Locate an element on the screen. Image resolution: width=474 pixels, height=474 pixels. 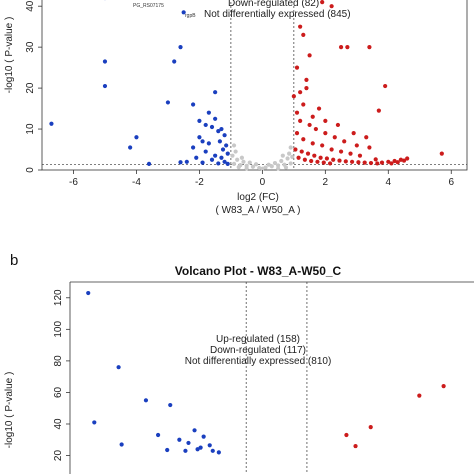
panel-a-point-label-1: PG_RS07175 is located at coordinates (148, 6).